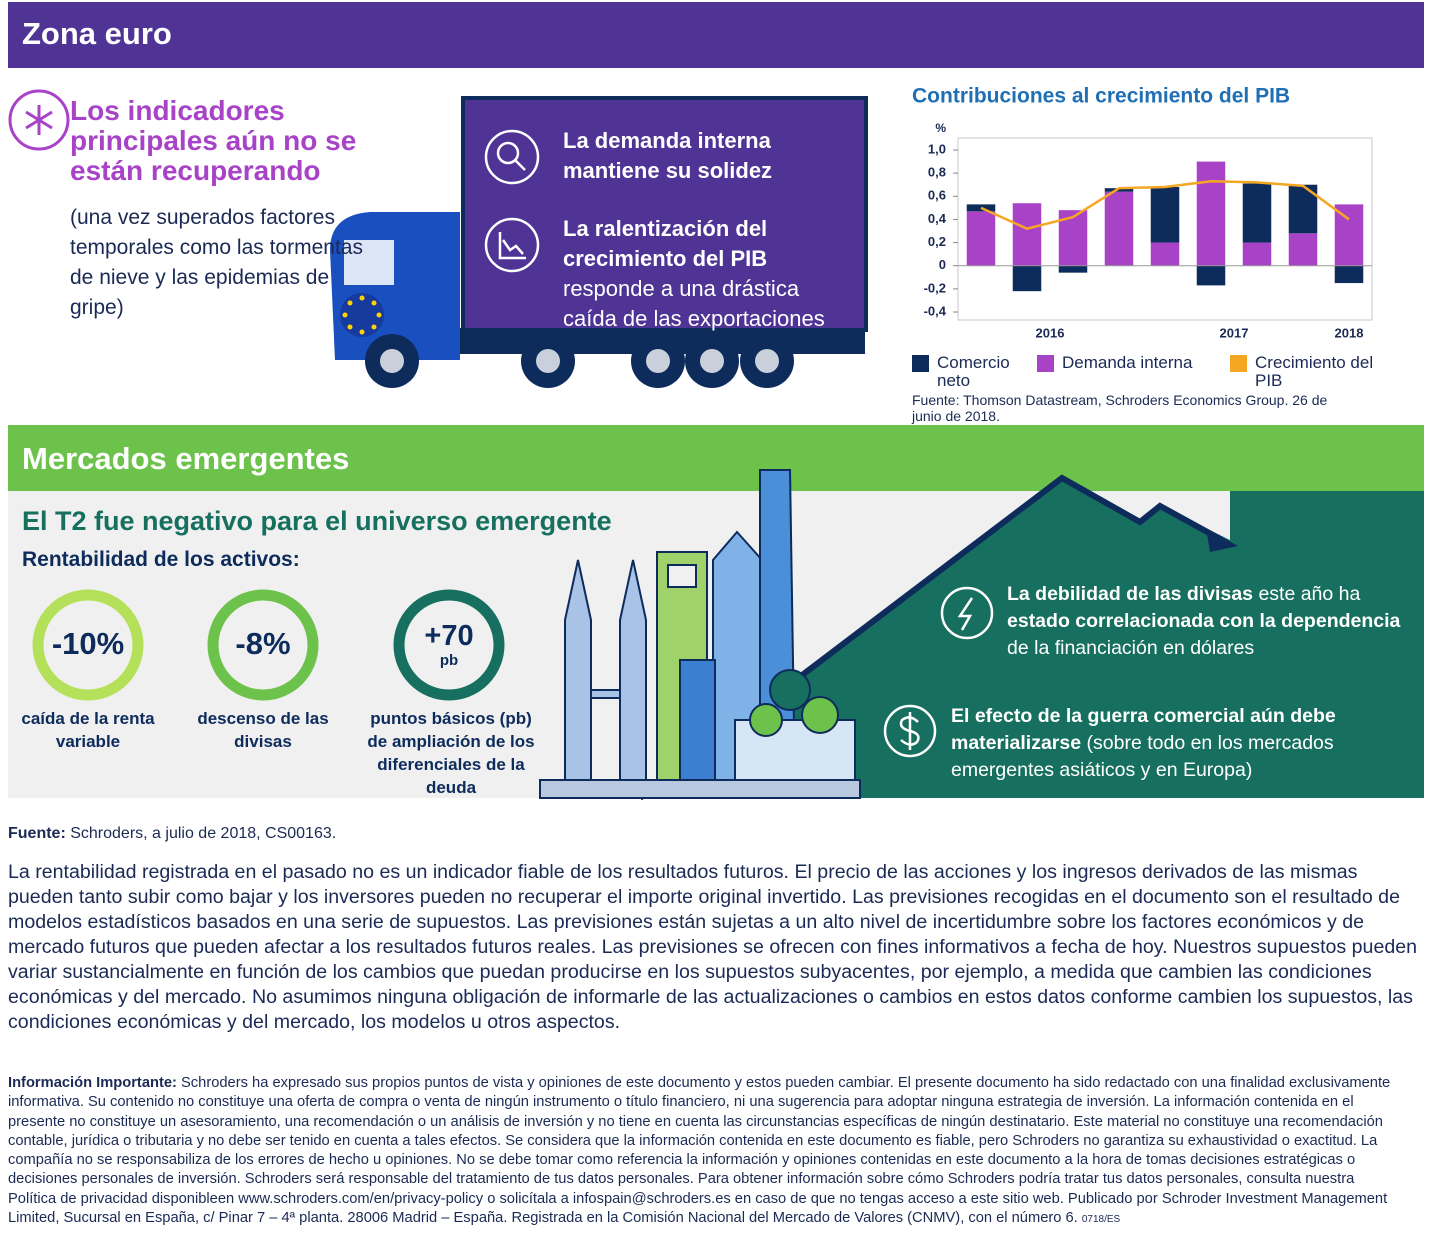 This screenshot has width=1432, height=1247. I want to click on stat-label: descenso de las divisas, so click(263, 730).